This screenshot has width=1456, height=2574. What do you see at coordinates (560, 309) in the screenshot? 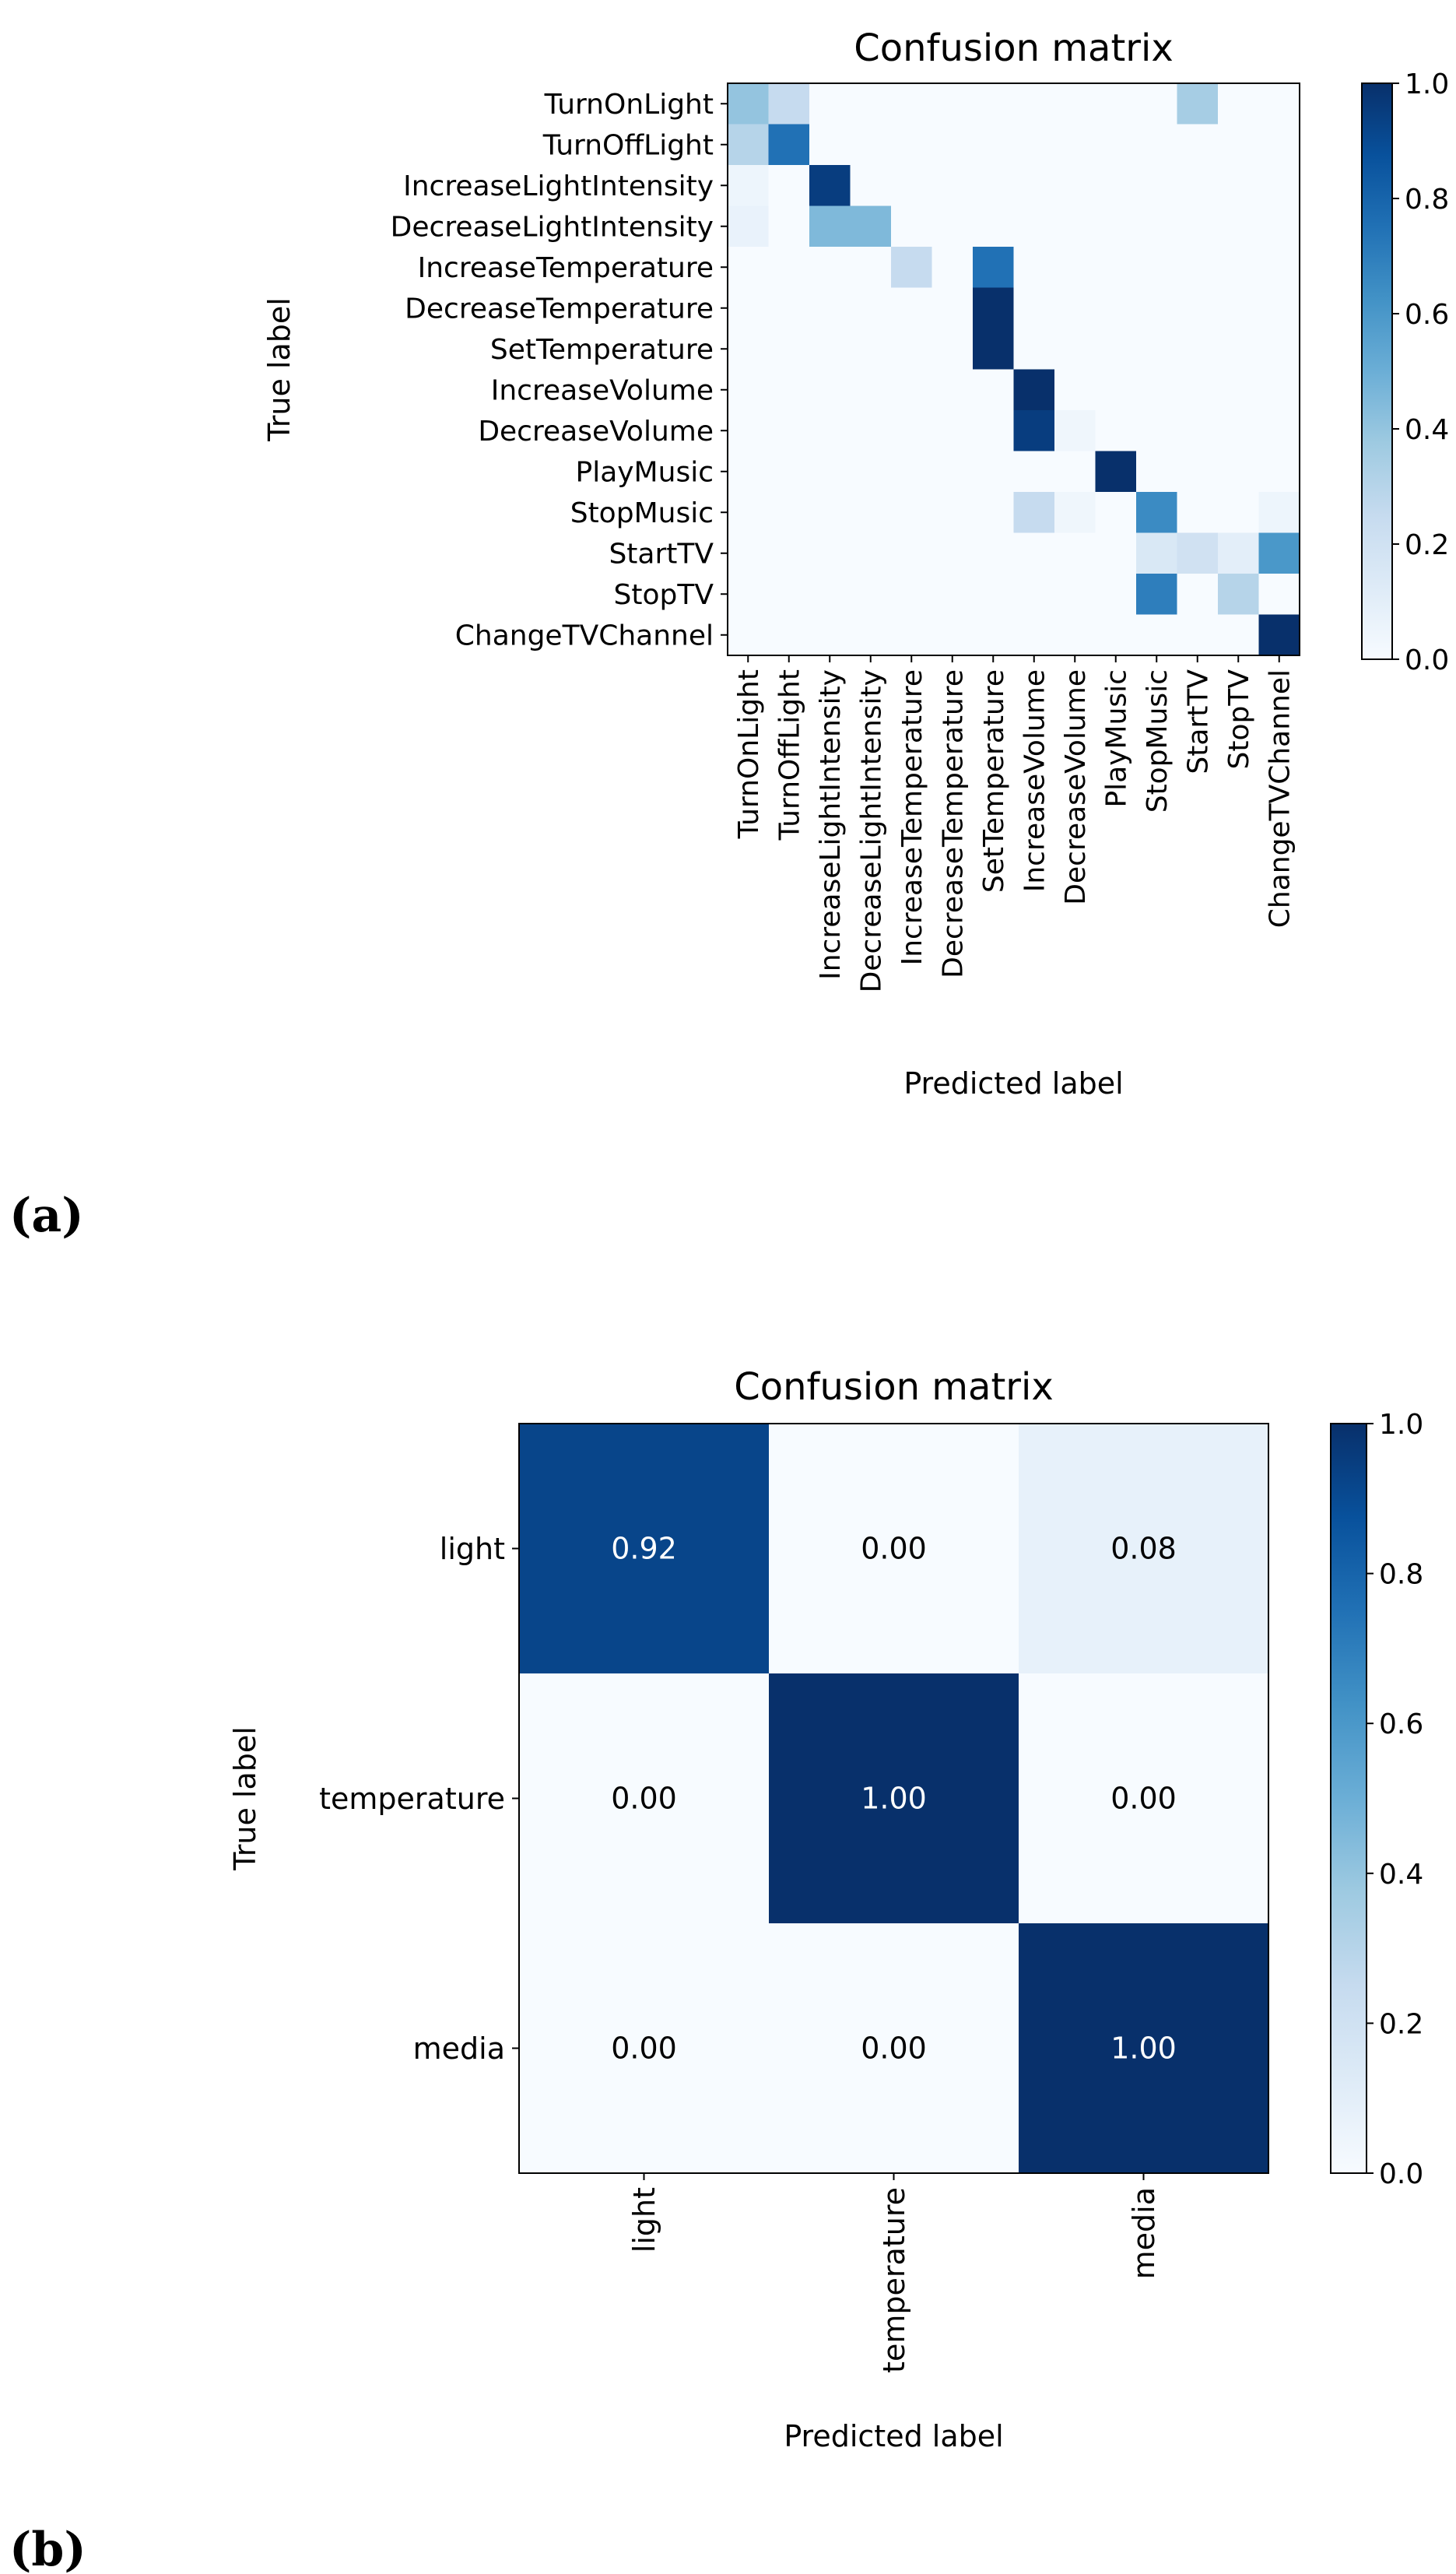
I see `y-tick-label: DecreaseTemperature` at bounding box center [560, 309].